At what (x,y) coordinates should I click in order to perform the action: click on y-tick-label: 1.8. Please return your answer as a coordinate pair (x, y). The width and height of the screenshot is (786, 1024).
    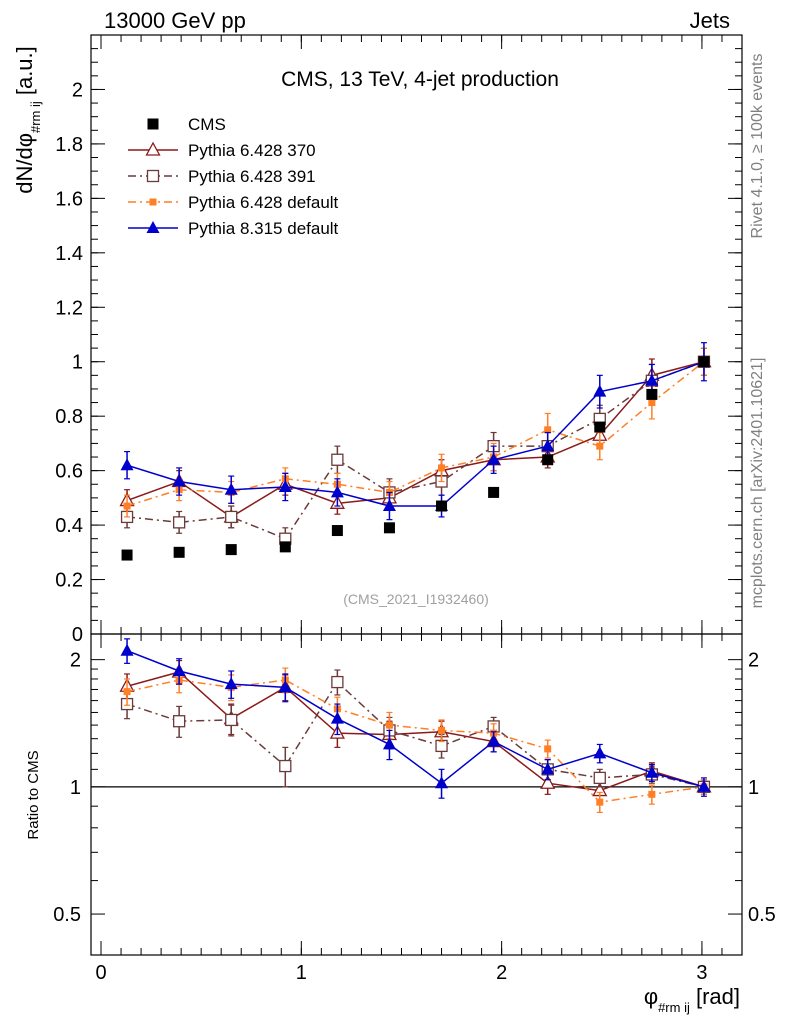
    Looking at the image, I should click on (69, 145).